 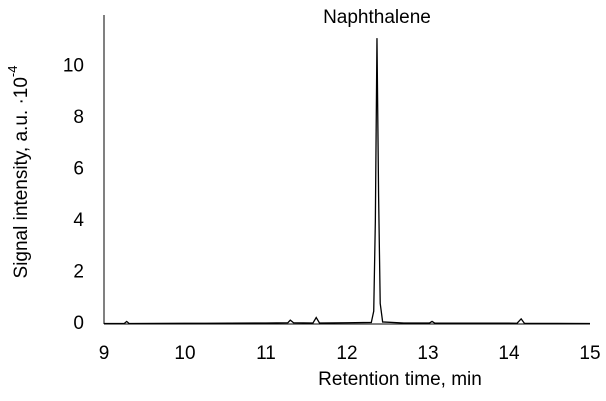 I want to click on y-tick-label: 4, so click(x=78, y=220).